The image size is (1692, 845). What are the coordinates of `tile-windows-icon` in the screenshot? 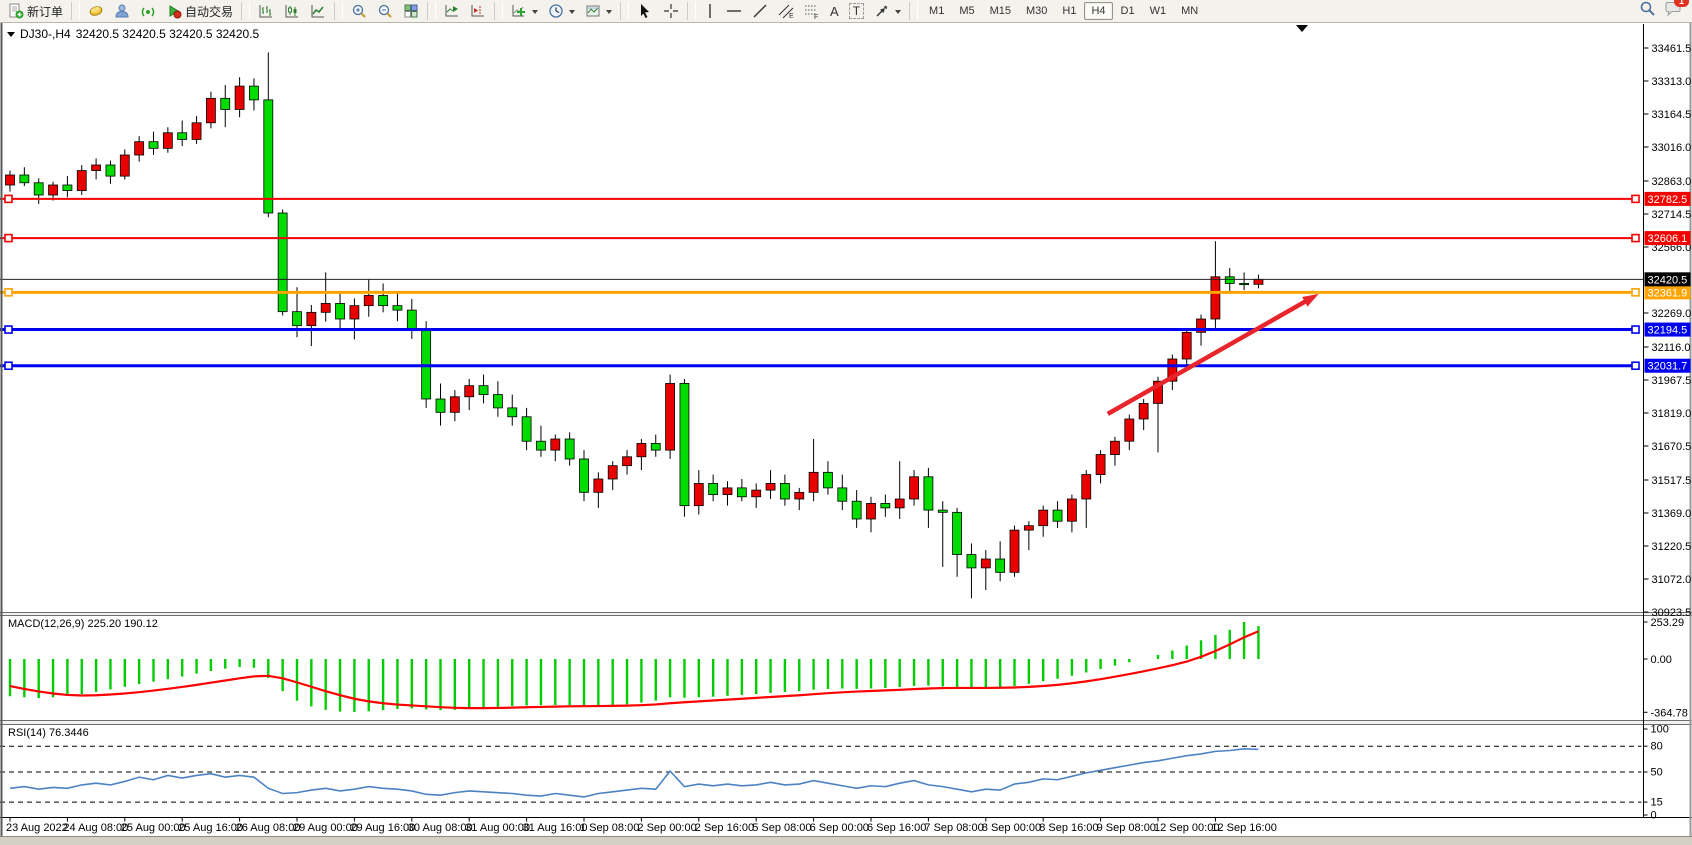 It's located at (411, 11).